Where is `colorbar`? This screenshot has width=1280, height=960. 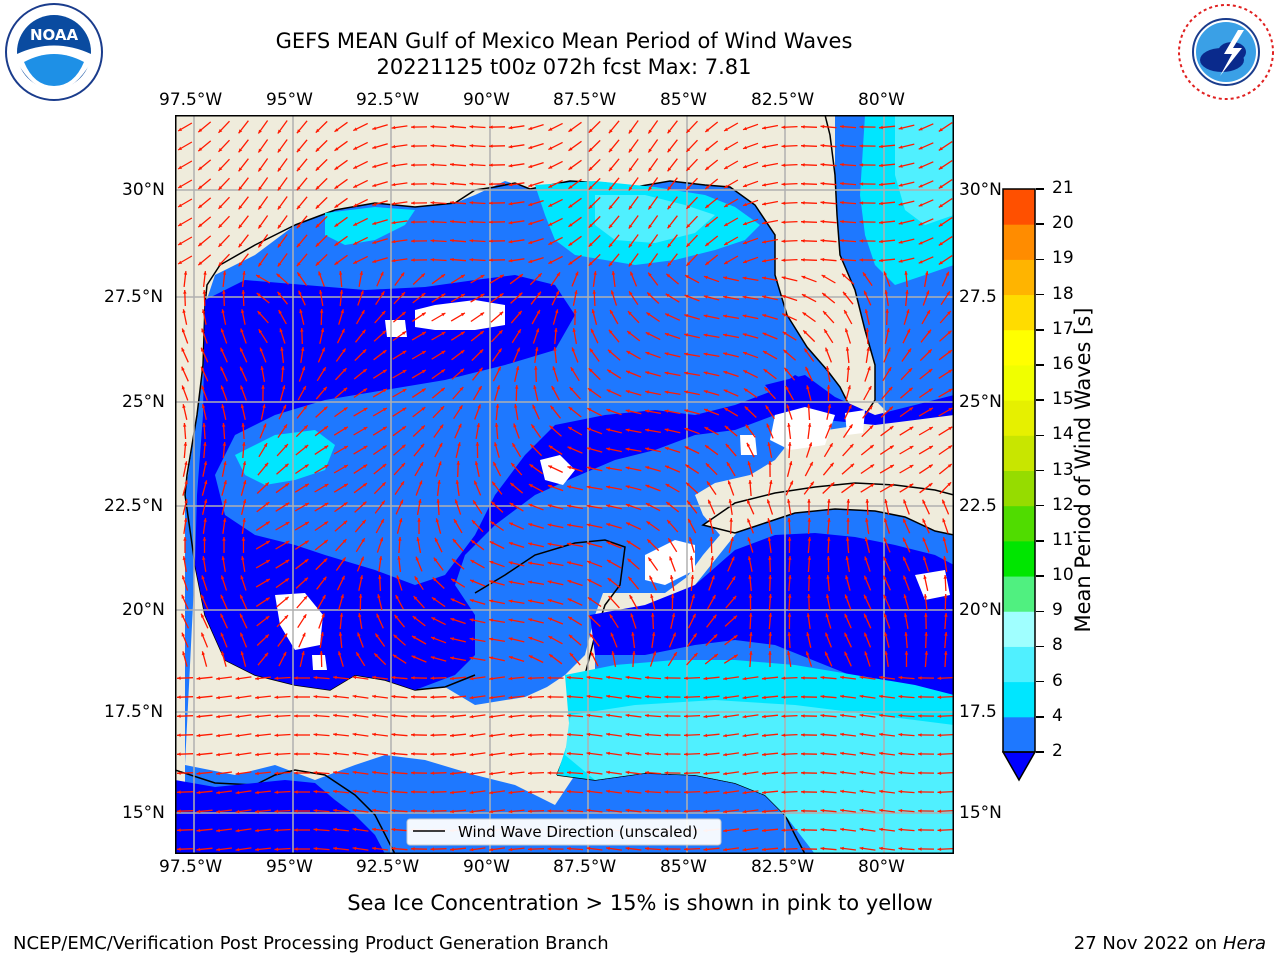
colorbar is located at coordinates (1019, 485).